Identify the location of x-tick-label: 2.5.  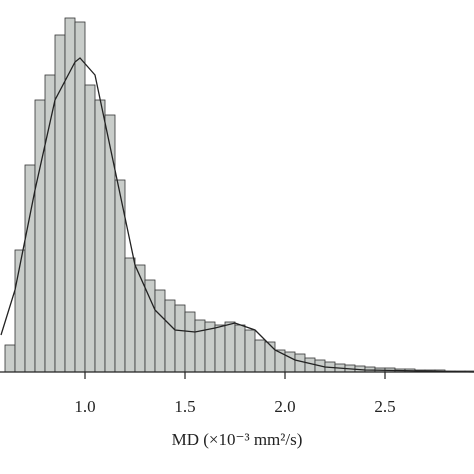
(384, 406).